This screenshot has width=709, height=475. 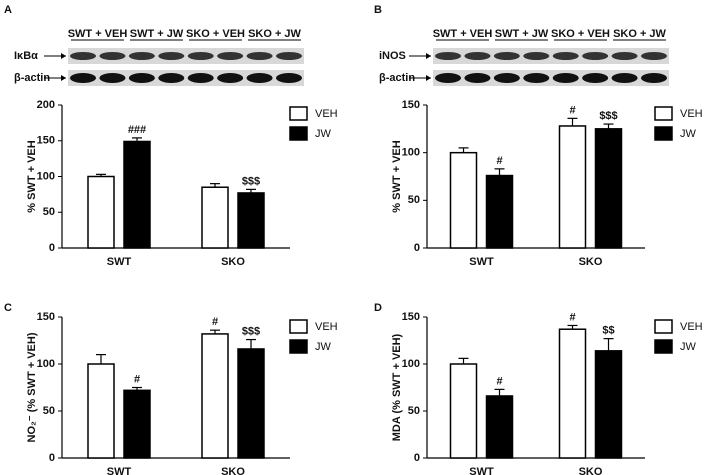 What do you see at coordinates (392, 56) in the screenshot?
I see `protein-label: iNOS` at bounding box center [392, 56].